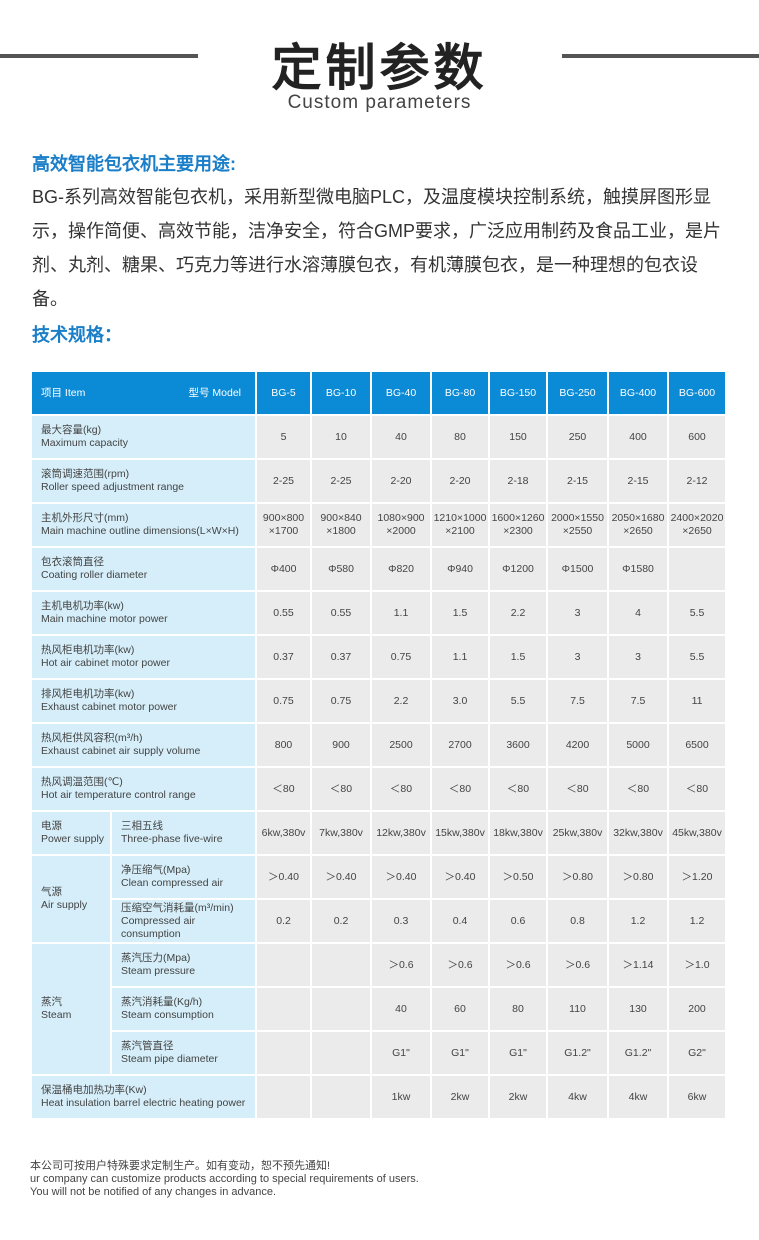 This screenshot has width=759, height=1240. Describe the element at coordinates (140, 531) in the screenshot. I see `label-en: Main machine outline dimensions(L×W×H)` at that location.